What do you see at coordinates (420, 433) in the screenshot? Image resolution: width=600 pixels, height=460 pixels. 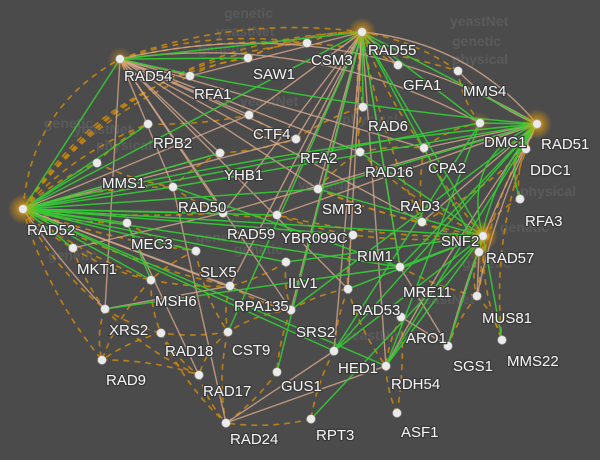 I see `node-label-asf1: ASF1` at bounding box center [420, 433].